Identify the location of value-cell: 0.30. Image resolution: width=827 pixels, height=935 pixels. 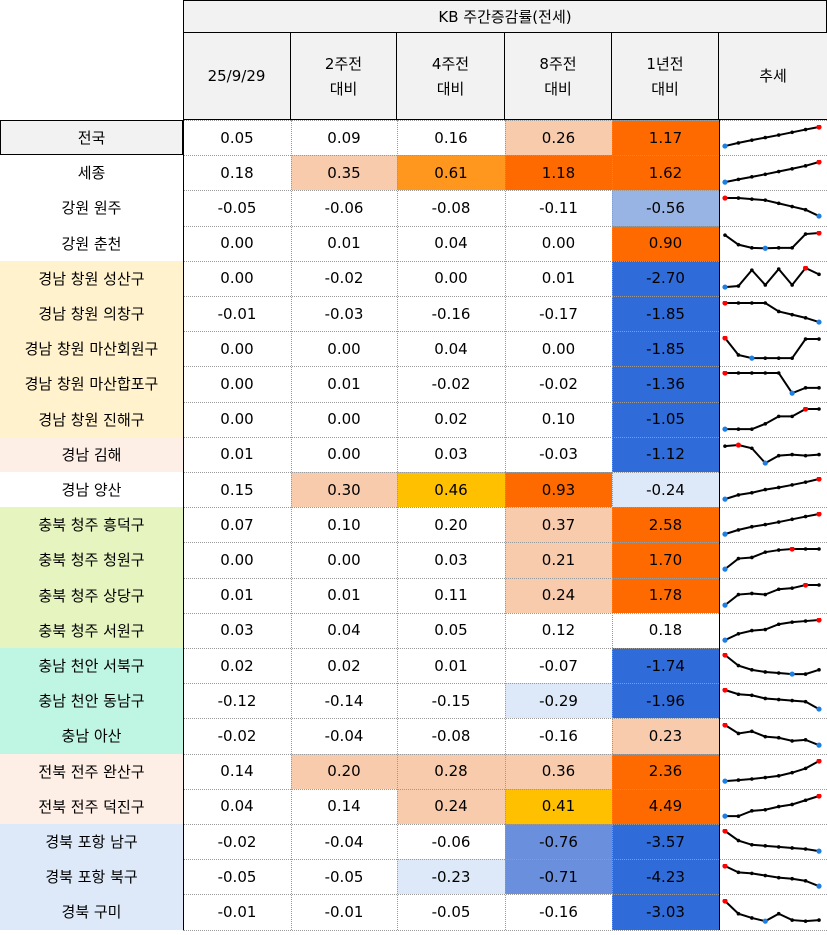
(344, 490).